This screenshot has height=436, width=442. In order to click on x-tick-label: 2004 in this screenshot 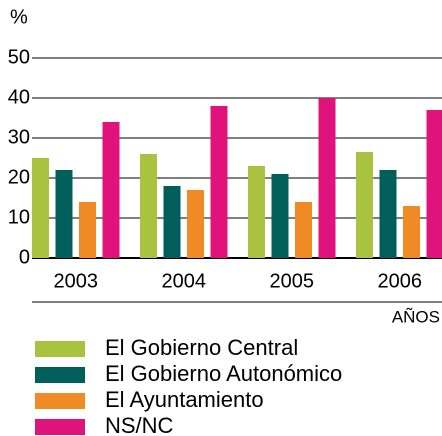, I will do `click(184, 281)`.